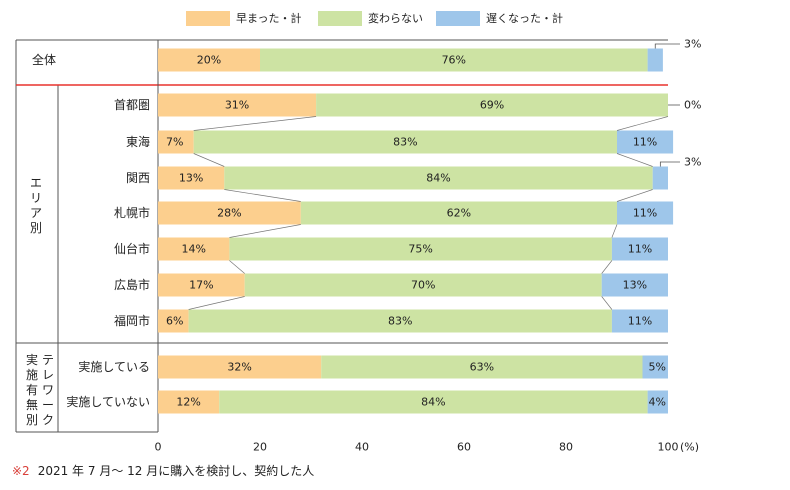 The height and width of the screenshot is (490, 790). Describe the element at coordinates (692, 105) in the screenshot. I see `data-label: 0%` at that location.